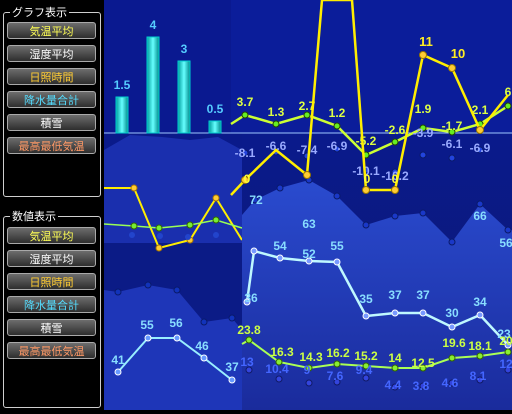  What do you see at coordinates (173, 218) in the screenshot?
I see `mini-sunshine-line` at bounding box center [173, 218].